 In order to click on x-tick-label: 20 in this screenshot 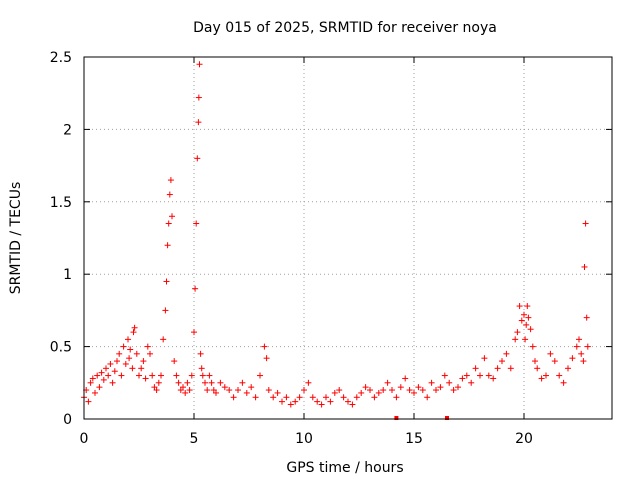, I will do `click(524, 439)`.